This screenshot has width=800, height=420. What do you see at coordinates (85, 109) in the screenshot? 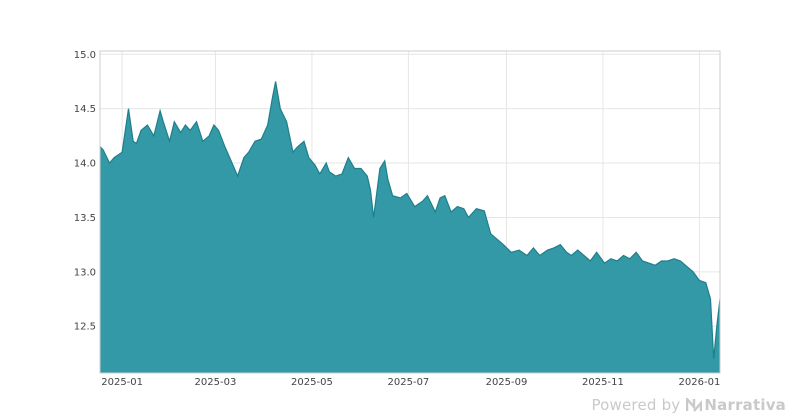
I see `y-tick-label: 14.5` at bounding box center [85, 109].